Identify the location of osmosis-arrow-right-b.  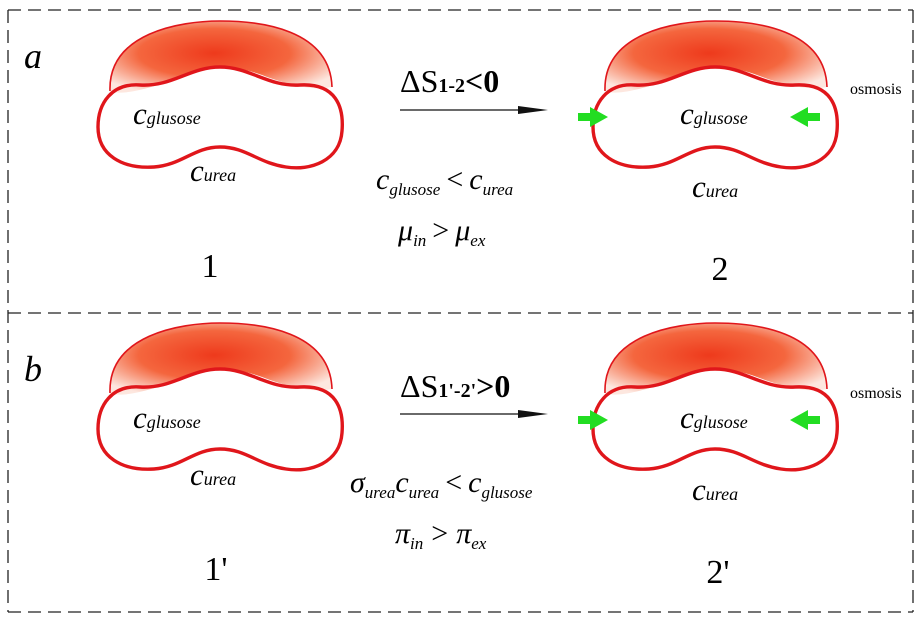
(805, 420).